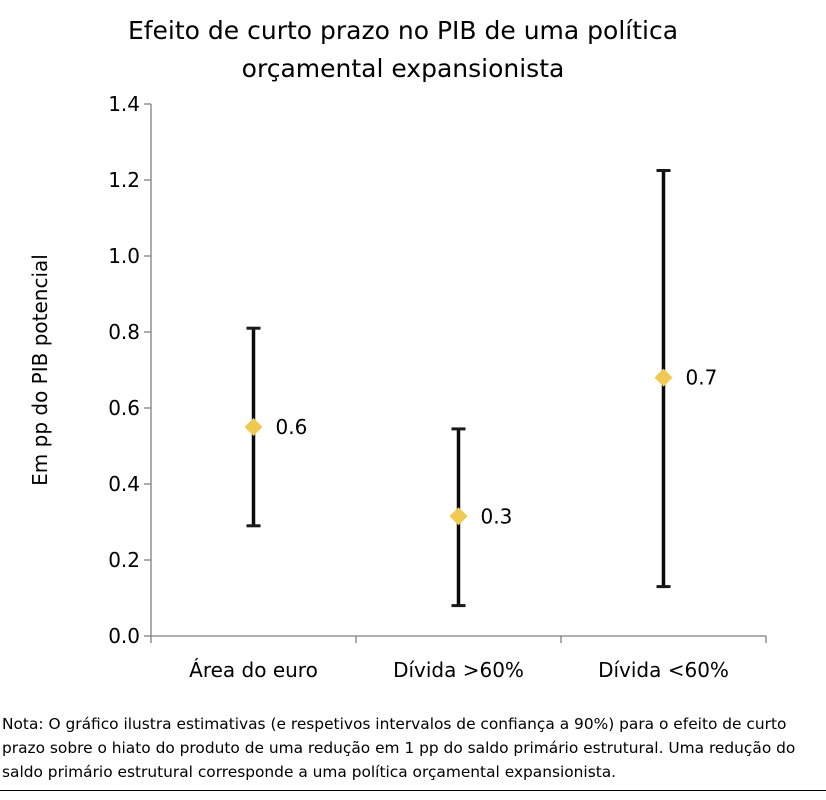 The image size is (826, 800). What do you see at coordinates (292, 427) in the screenshot?
I see `data-label: 0.6` at bounding box center [292, 427].